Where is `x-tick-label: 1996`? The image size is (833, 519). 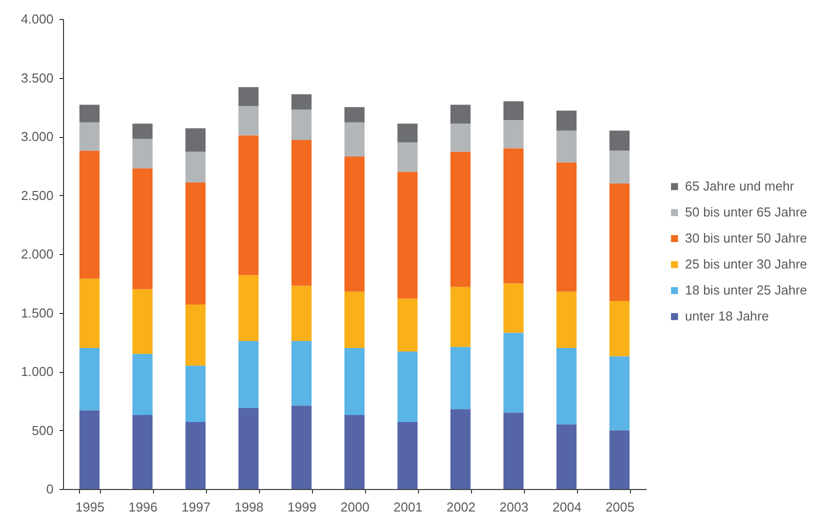
x-tick-label: 1996 is located at coordinates (143, 507).